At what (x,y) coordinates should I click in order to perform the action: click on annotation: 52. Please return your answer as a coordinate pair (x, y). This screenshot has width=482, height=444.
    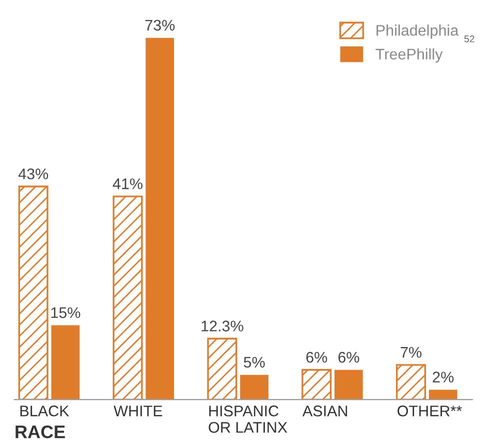
    Looking at the image, I should click on (469, 38).